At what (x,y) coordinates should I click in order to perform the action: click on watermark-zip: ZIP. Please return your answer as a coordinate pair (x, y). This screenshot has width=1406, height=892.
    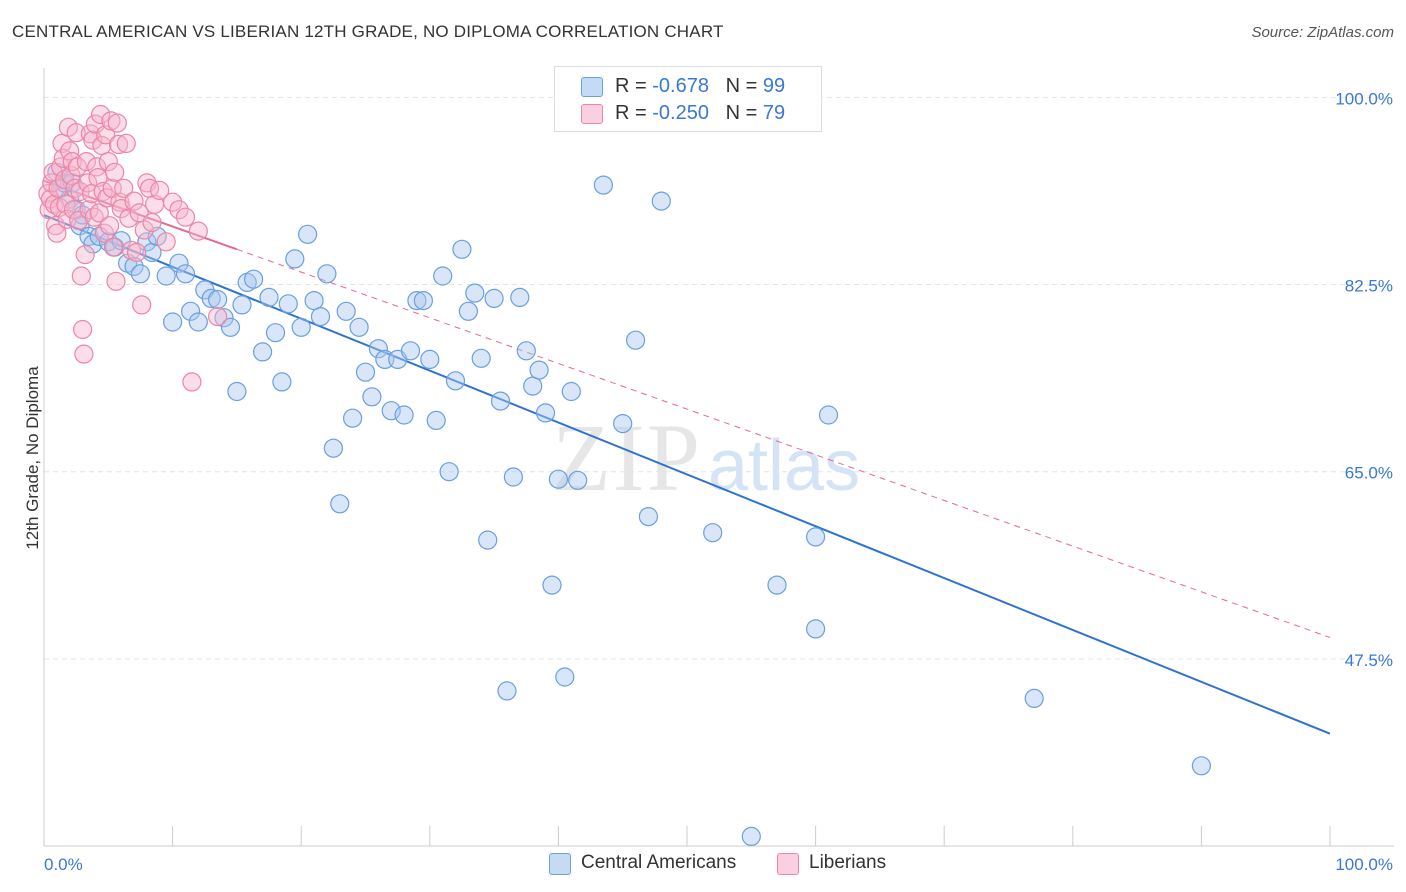
    Looking at the image, I should click on (627, 457).